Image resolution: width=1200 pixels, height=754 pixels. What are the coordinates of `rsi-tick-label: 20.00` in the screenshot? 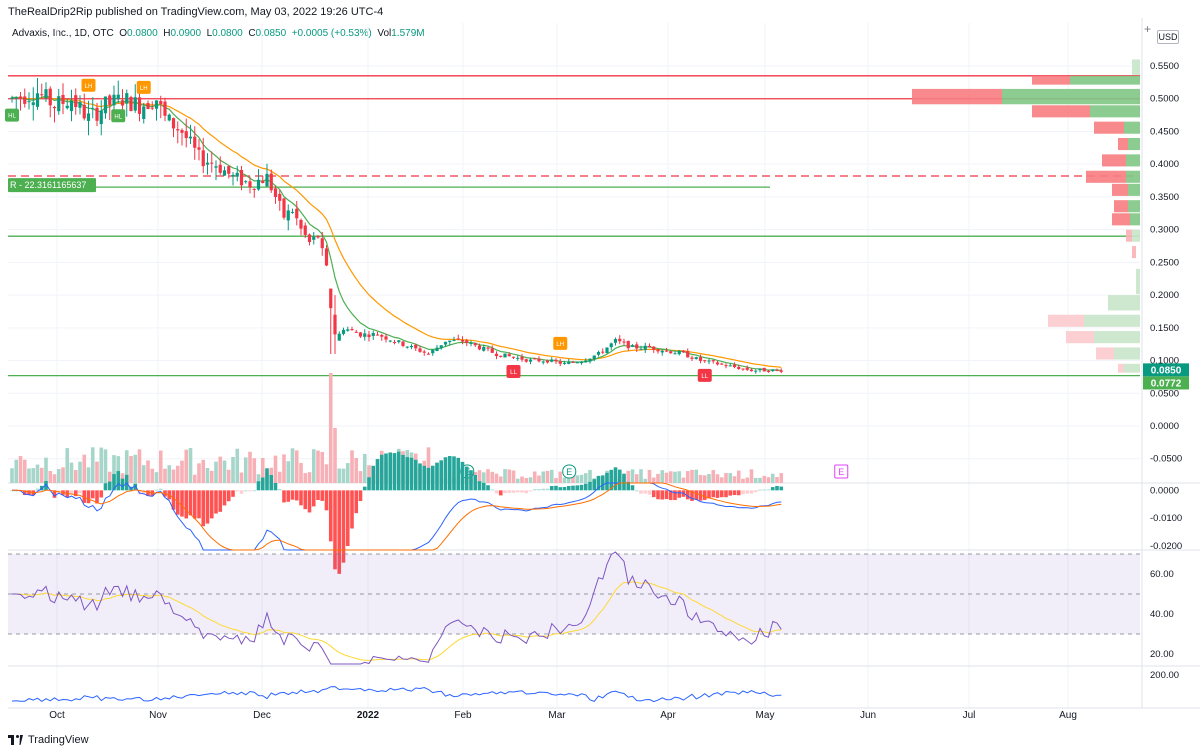 It's located at (1162, 654).